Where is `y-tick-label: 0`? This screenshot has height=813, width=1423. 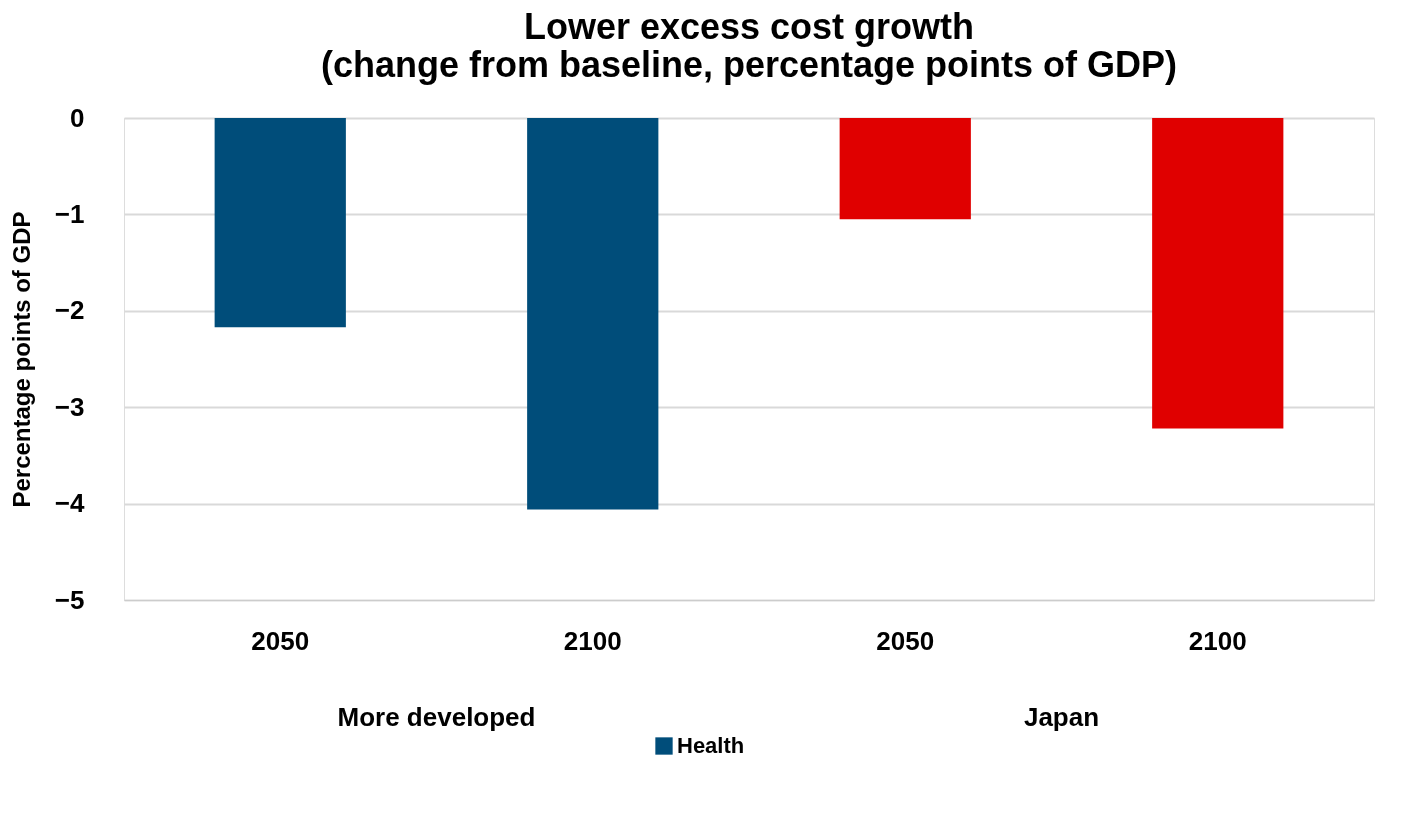 y-tick-label: 0 is located at coordinates (77, 117).